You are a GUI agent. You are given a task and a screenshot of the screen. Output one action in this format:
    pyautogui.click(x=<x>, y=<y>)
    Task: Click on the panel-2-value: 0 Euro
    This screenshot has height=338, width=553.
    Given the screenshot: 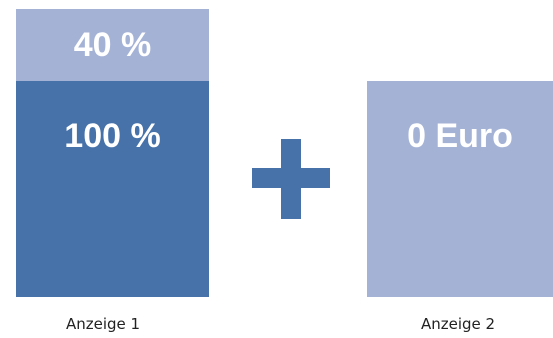 What is the action you would take?
    pyautogui.click(x=460, y=136)
    